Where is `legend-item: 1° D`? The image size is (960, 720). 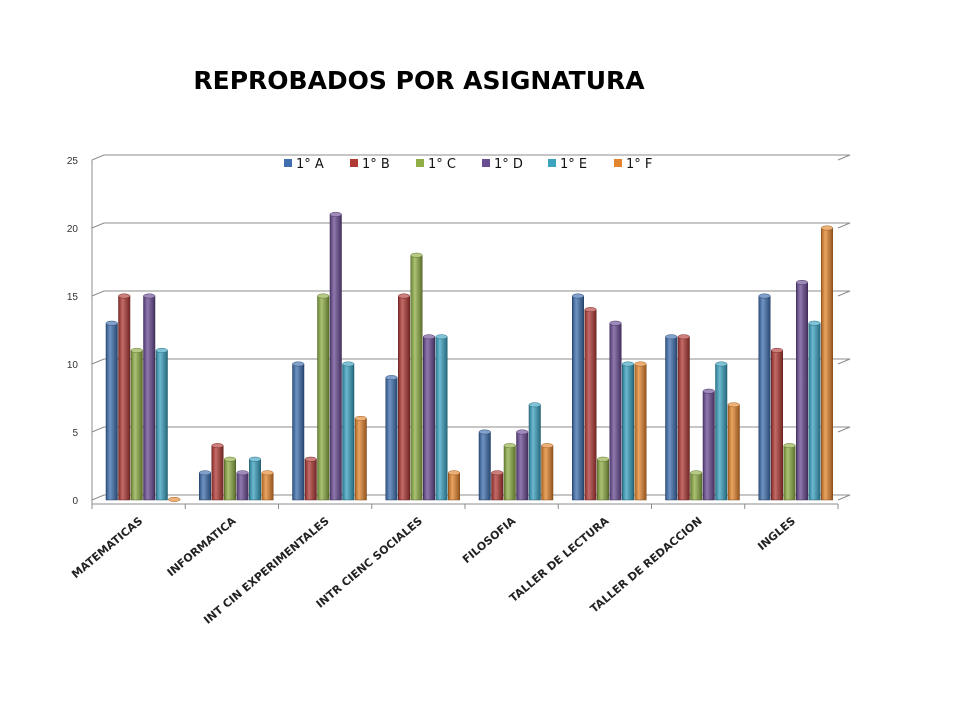
legend-item: 1° D is located at coordinates (502, 164).